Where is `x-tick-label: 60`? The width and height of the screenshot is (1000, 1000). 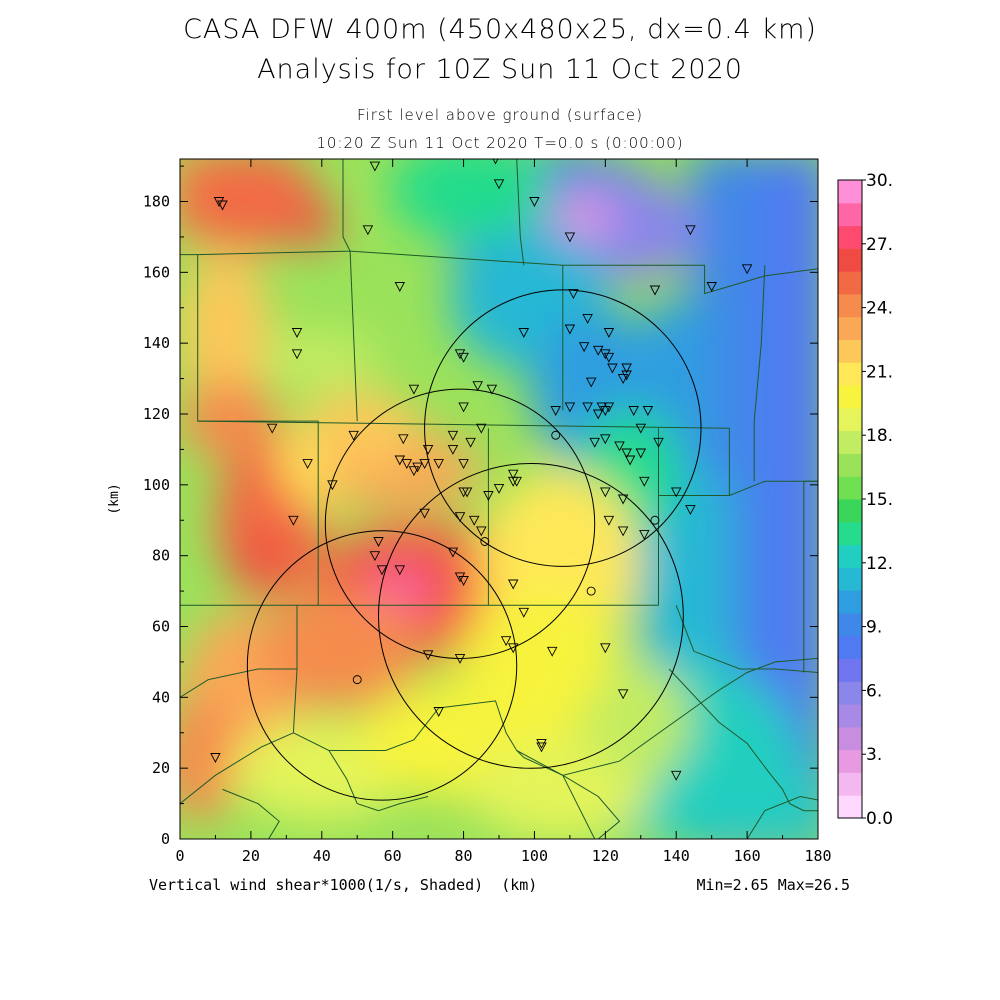
x-tick-label: 60 is located at coordinates (393, 856).